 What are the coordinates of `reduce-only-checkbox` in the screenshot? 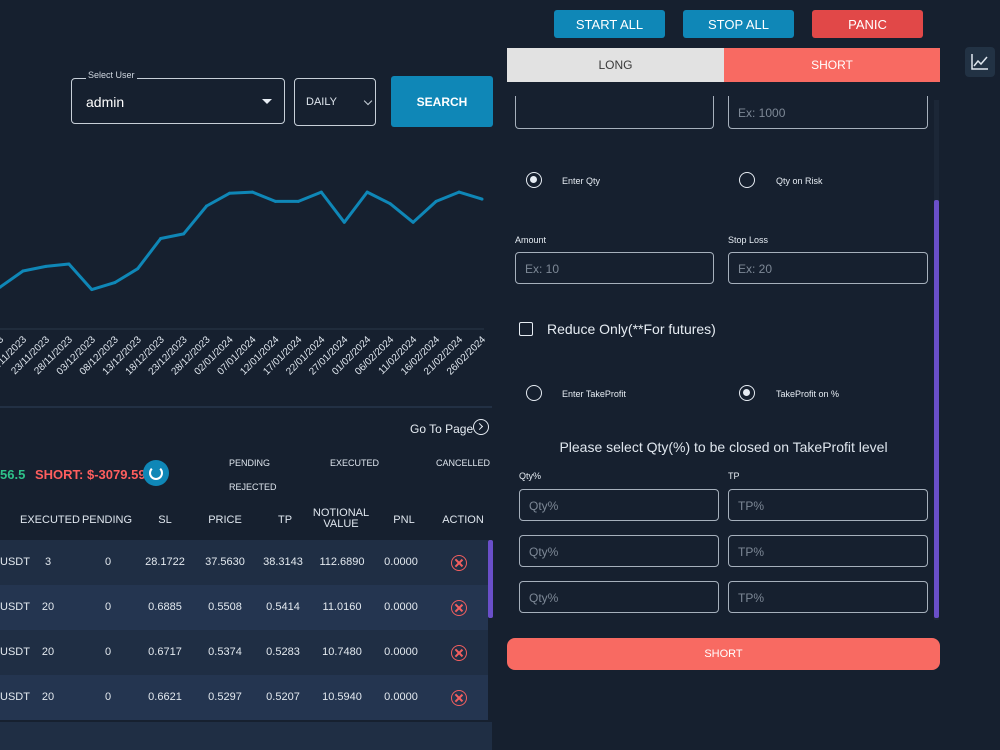 It's located at (526, 329).